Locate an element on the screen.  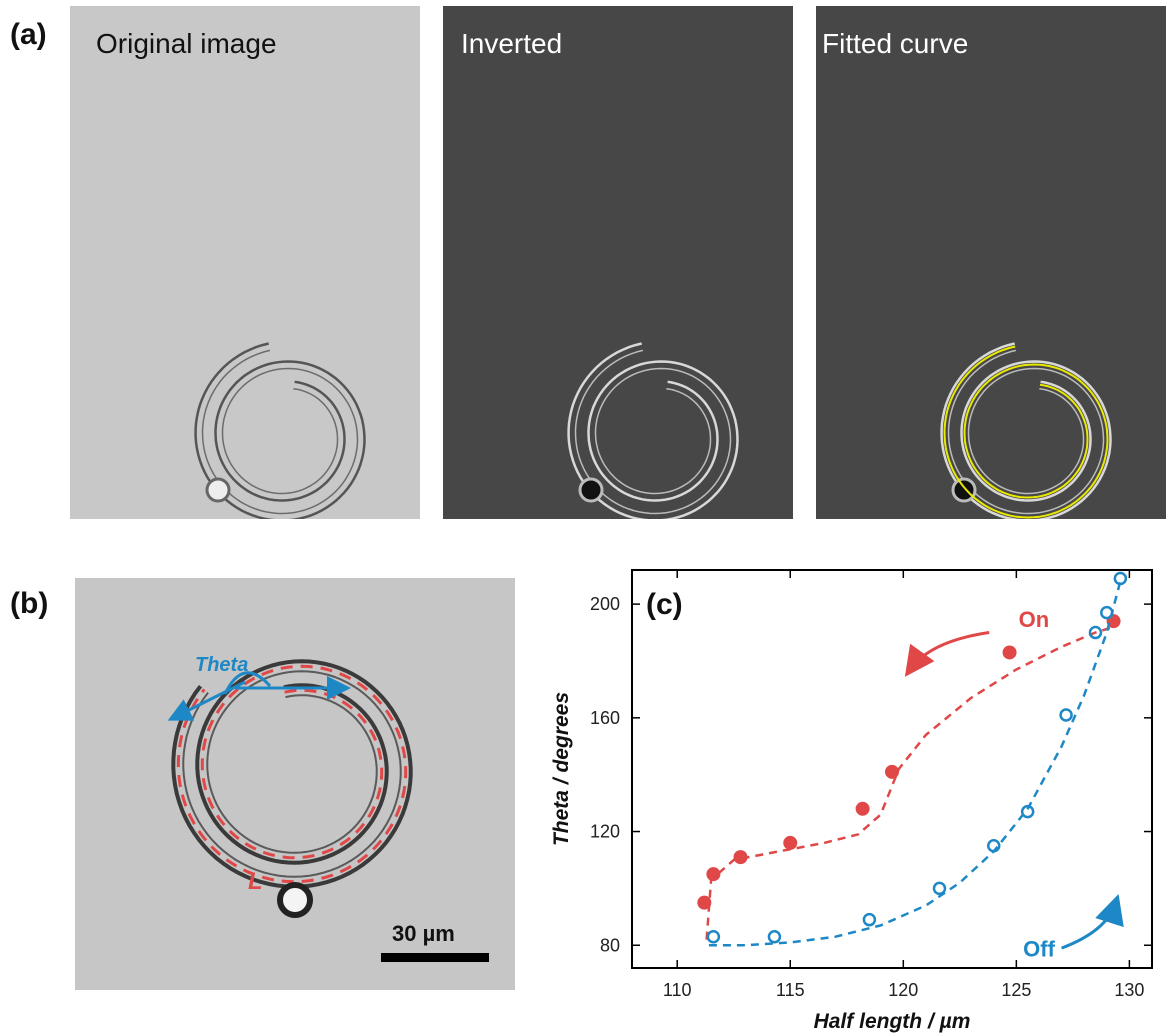
inverted-image: Inverted is located at coordinates (618, 262).